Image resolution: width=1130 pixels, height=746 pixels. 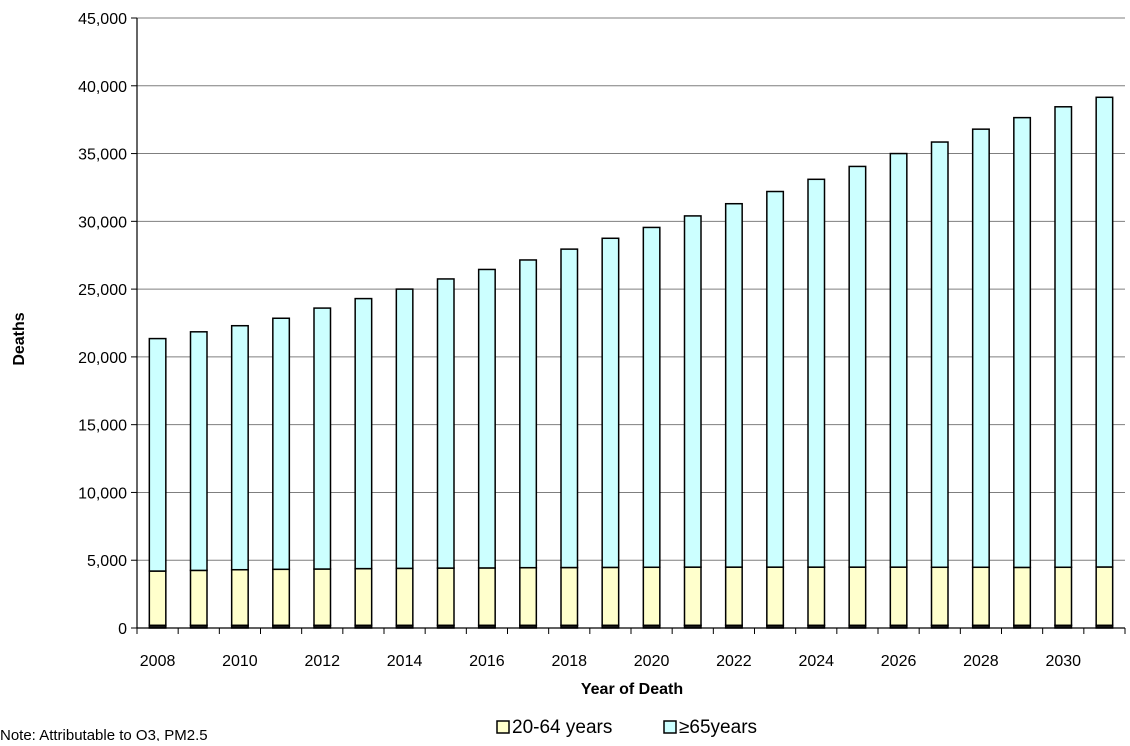 What do you see at coordinates (734, 661) in the screenshot?
I see `x-tick-label: 2022` at bounding box center [734, 661].